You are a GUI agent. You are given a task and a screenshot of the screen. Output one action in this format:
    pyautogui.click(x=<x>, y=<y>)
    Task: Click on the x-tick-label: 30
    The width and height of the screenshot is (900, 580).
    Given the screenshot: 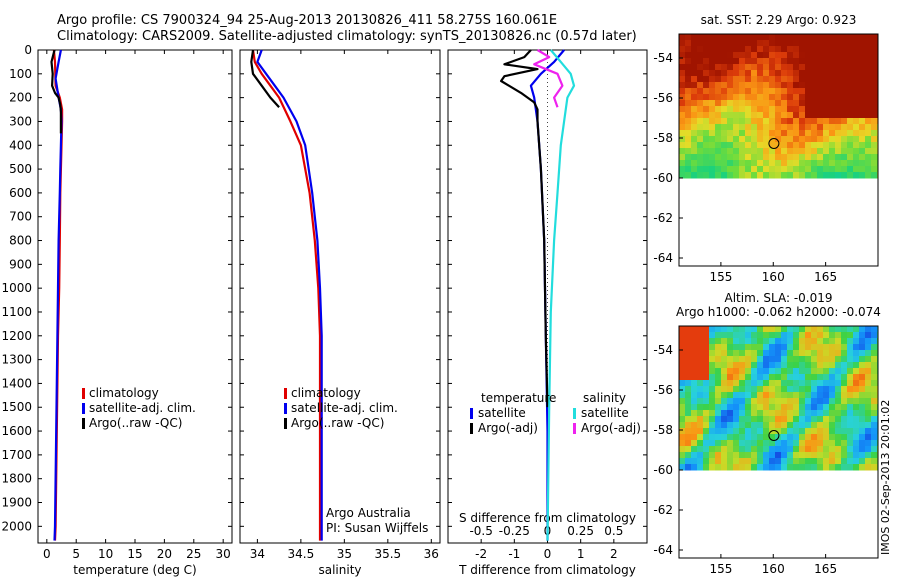 What is the action you would take?
    pyautogui.click(x=223, y=554)
    